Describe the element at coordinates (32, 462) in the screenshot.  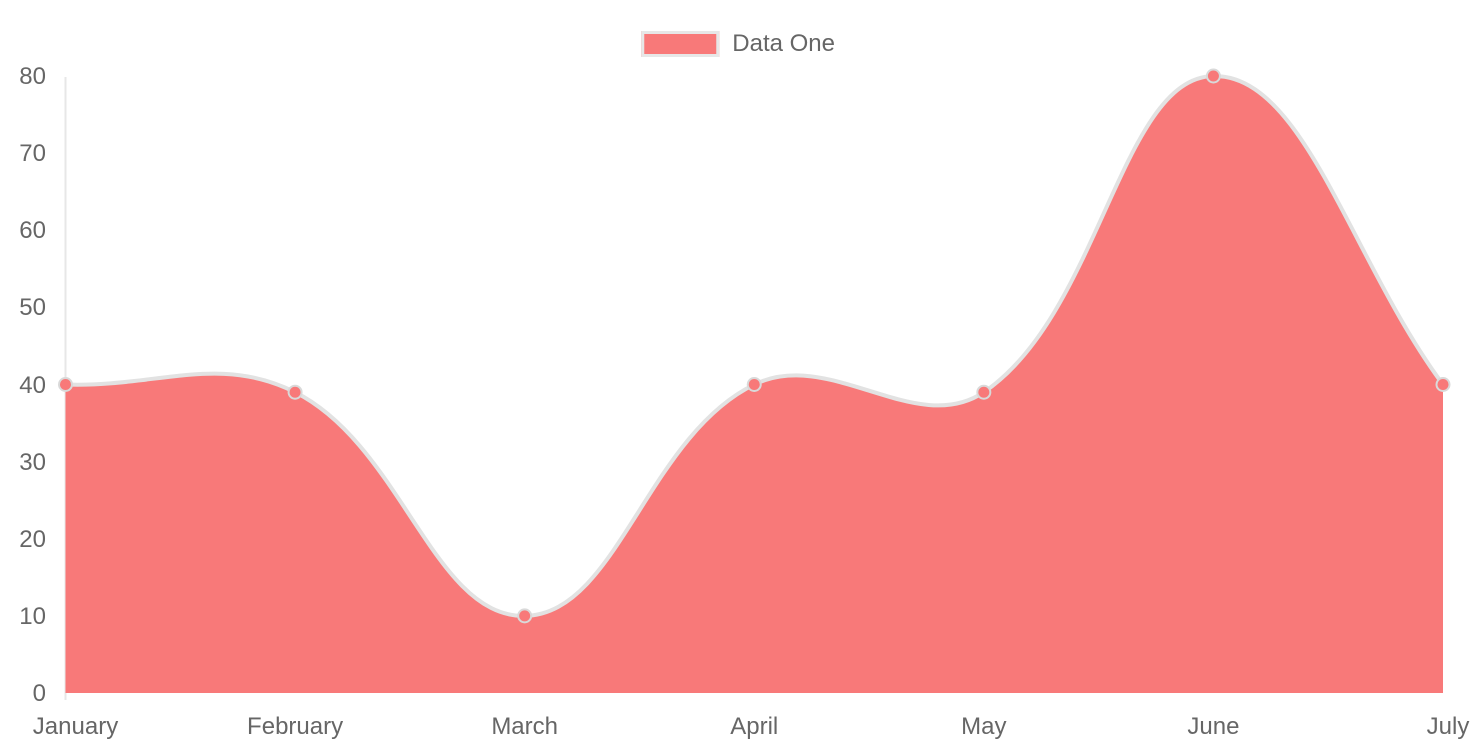
I see `y-axis-label: 30` at that location.